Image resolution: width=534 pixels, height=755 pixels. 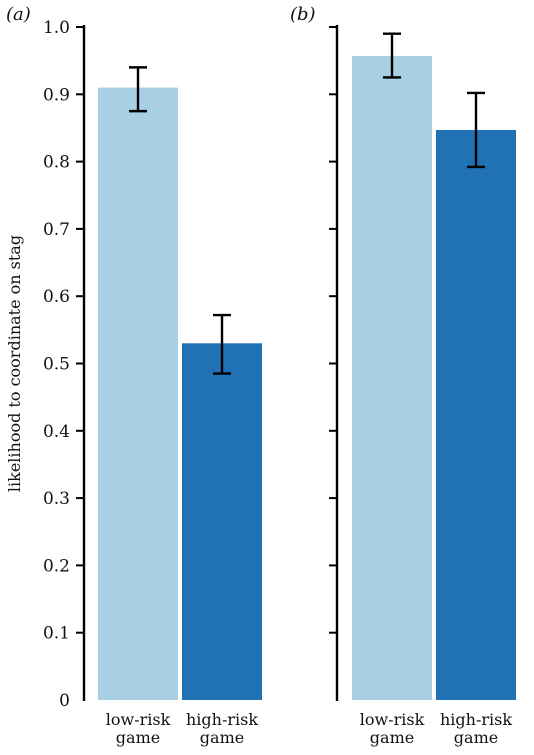 What do you see at coordinates (18, 14) in the screenshot?
I see `panel-label: (a)` at bounding box center [18, 14].